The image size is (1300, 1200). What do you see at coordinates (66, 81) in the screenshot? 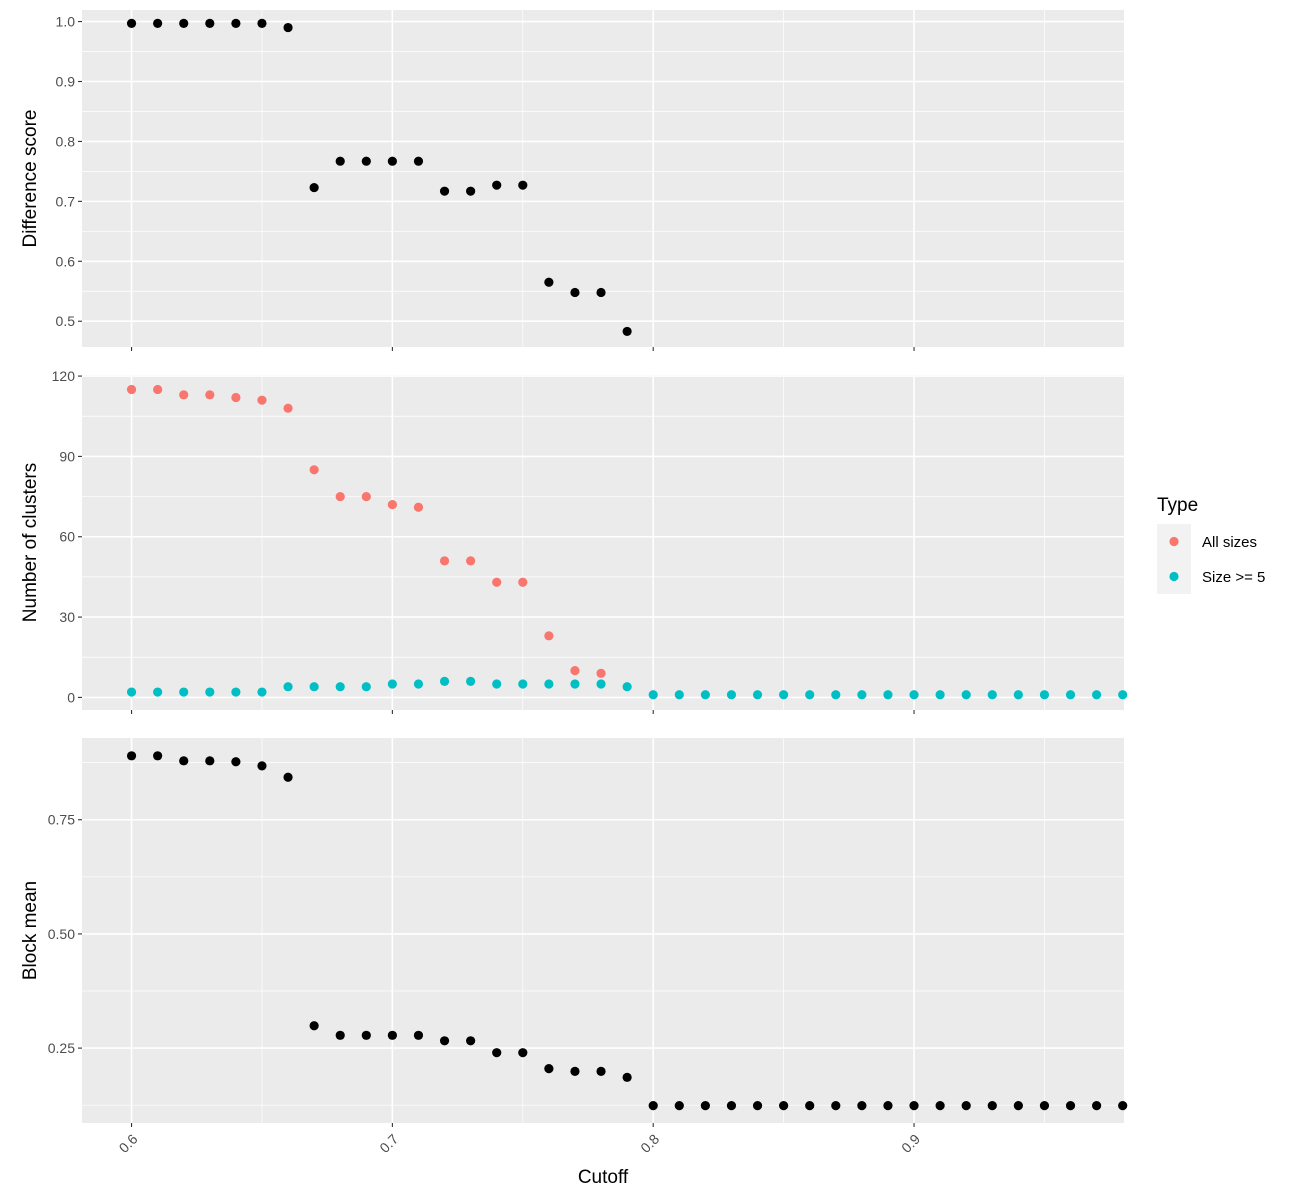
I see `y-tick-label: 0.9` at bounding box center [66, 81].